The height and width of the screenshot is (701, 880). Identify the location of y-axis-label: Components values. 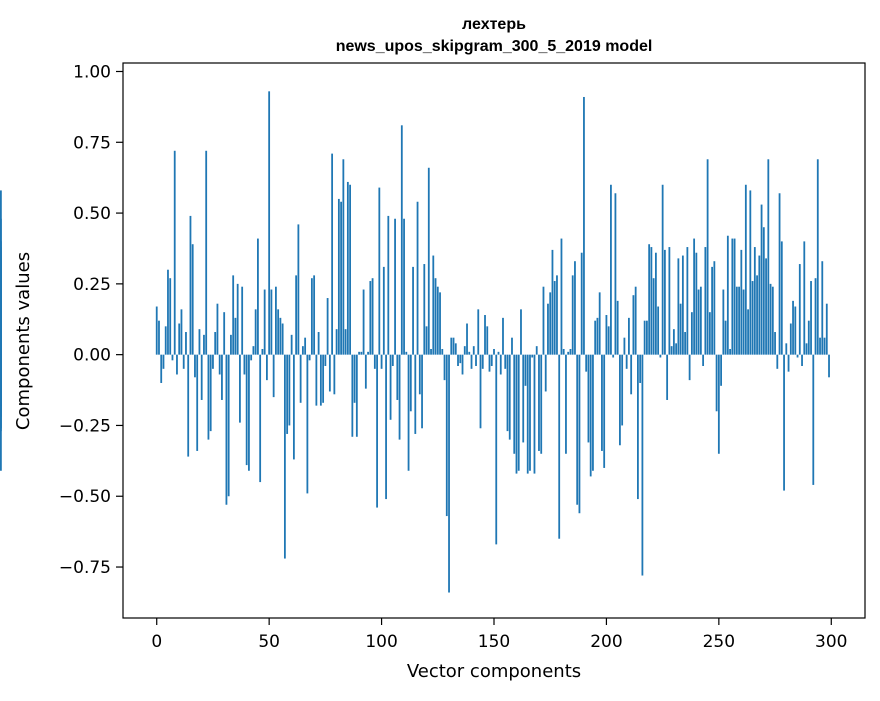
(23, 341).